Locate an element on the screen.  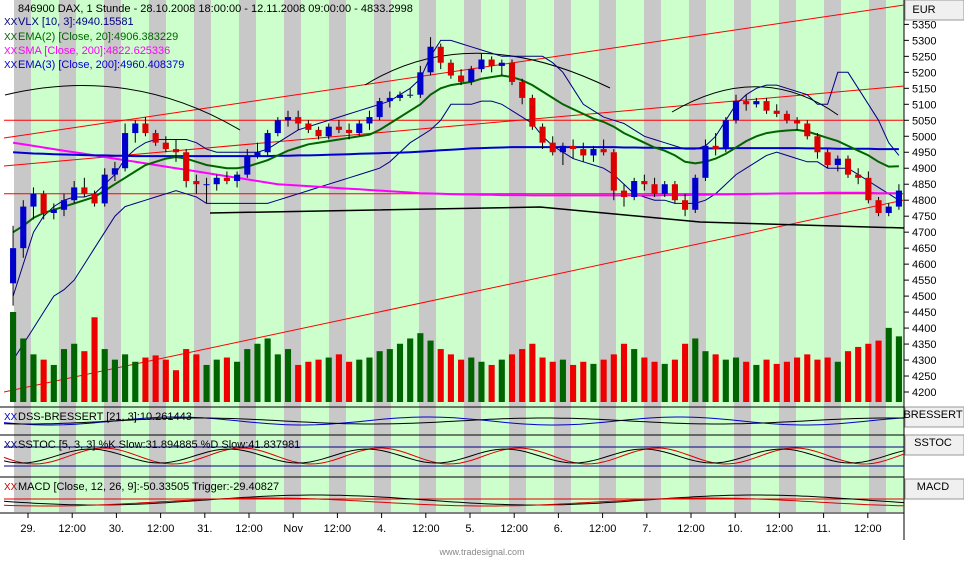
x-tick-label: 7. is located at coordinates (646, 529).